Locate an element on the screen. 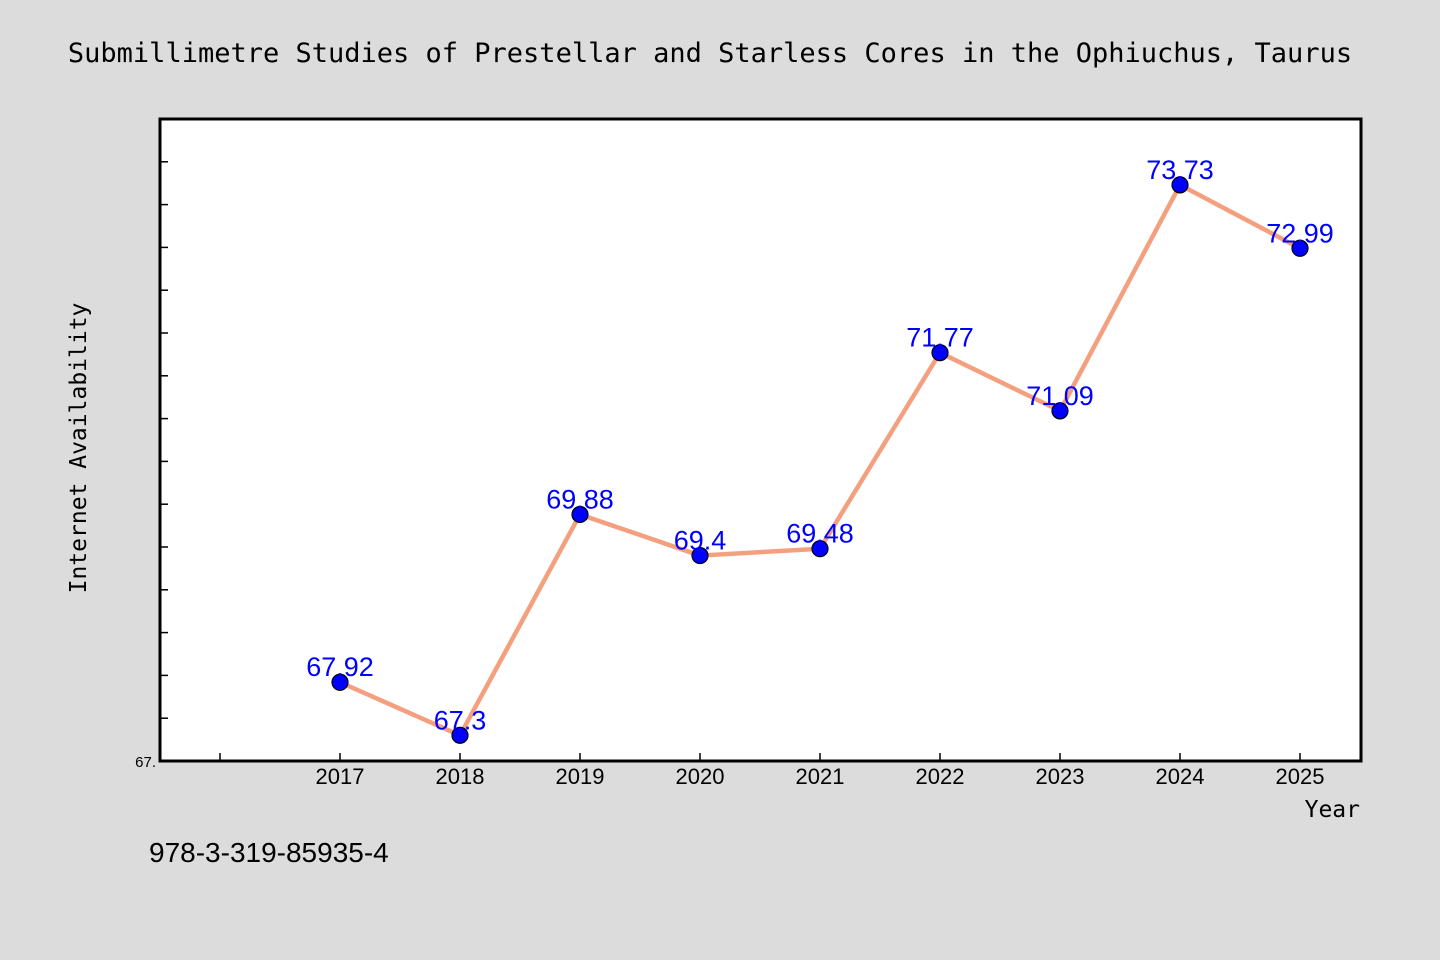 The width and height of the screenshot is (1440, 960). isbn-footnote: 978-3-319-85935-4 is located at coordinates (269, 852).